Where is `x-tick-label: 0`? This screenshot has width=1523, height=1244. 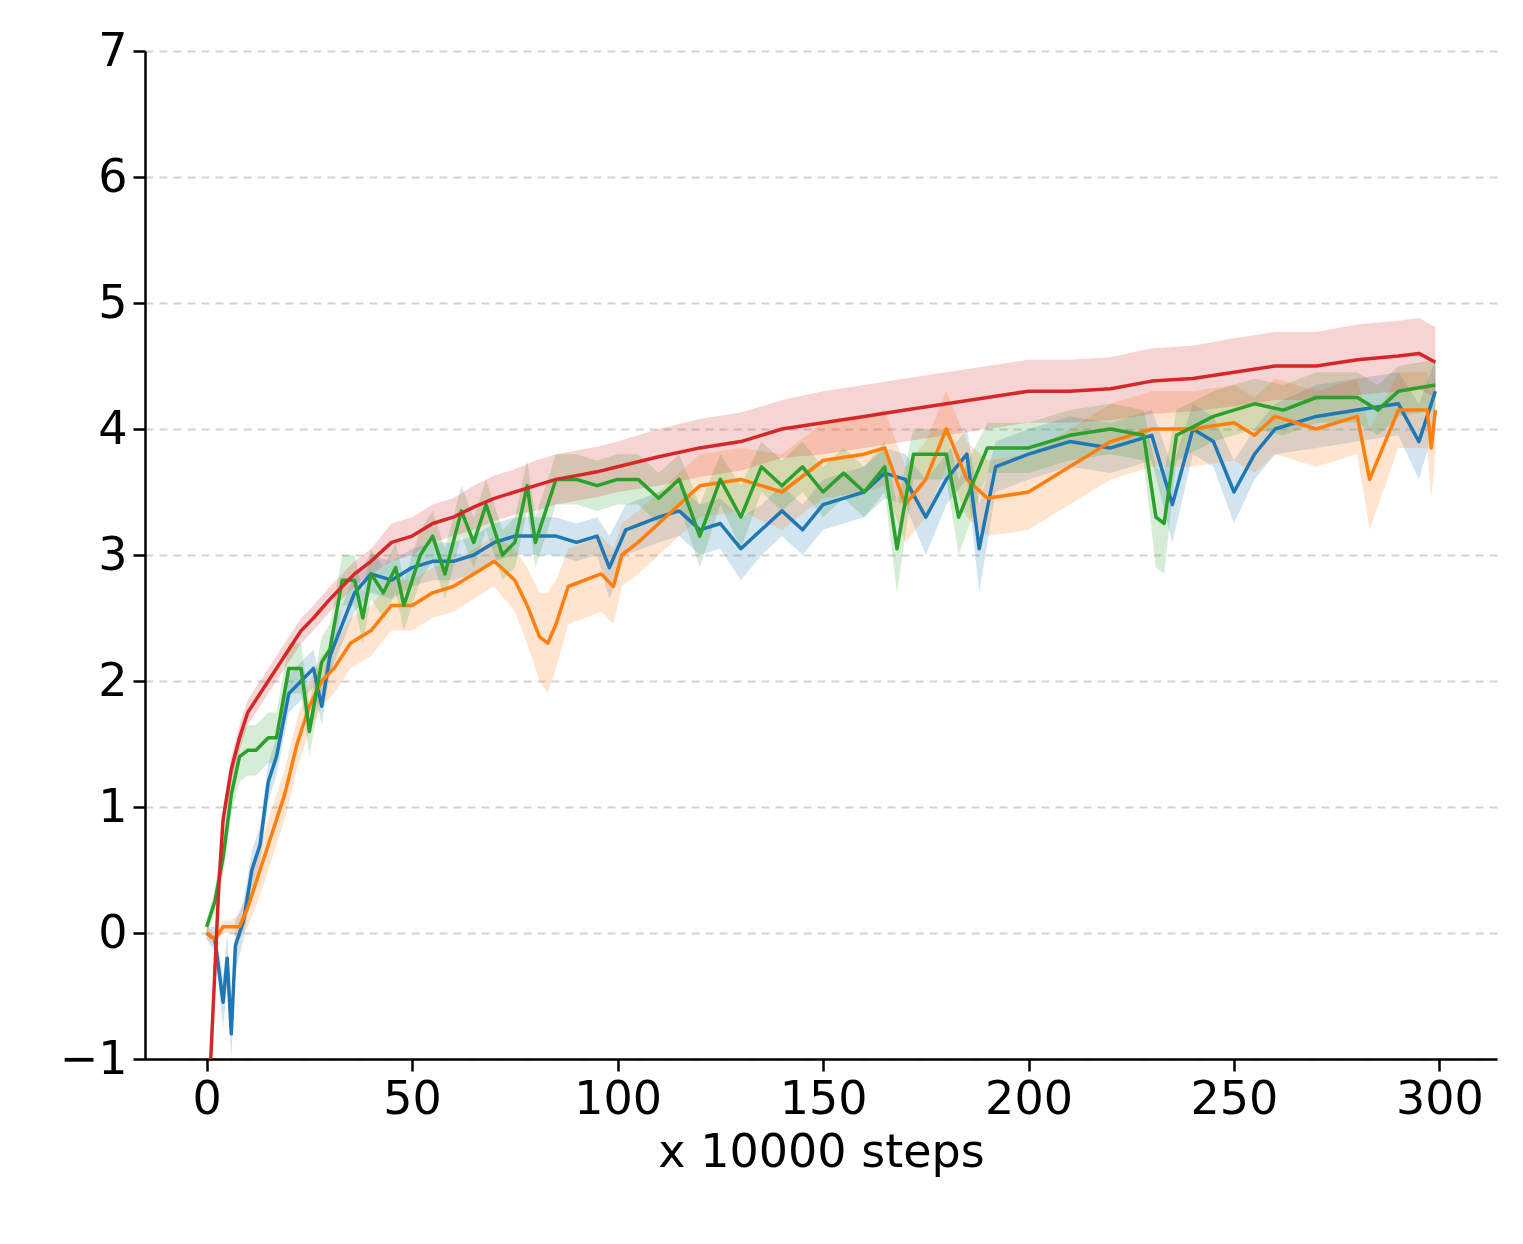 x-tick-label: 0 is located at coordinates (207, 1097).